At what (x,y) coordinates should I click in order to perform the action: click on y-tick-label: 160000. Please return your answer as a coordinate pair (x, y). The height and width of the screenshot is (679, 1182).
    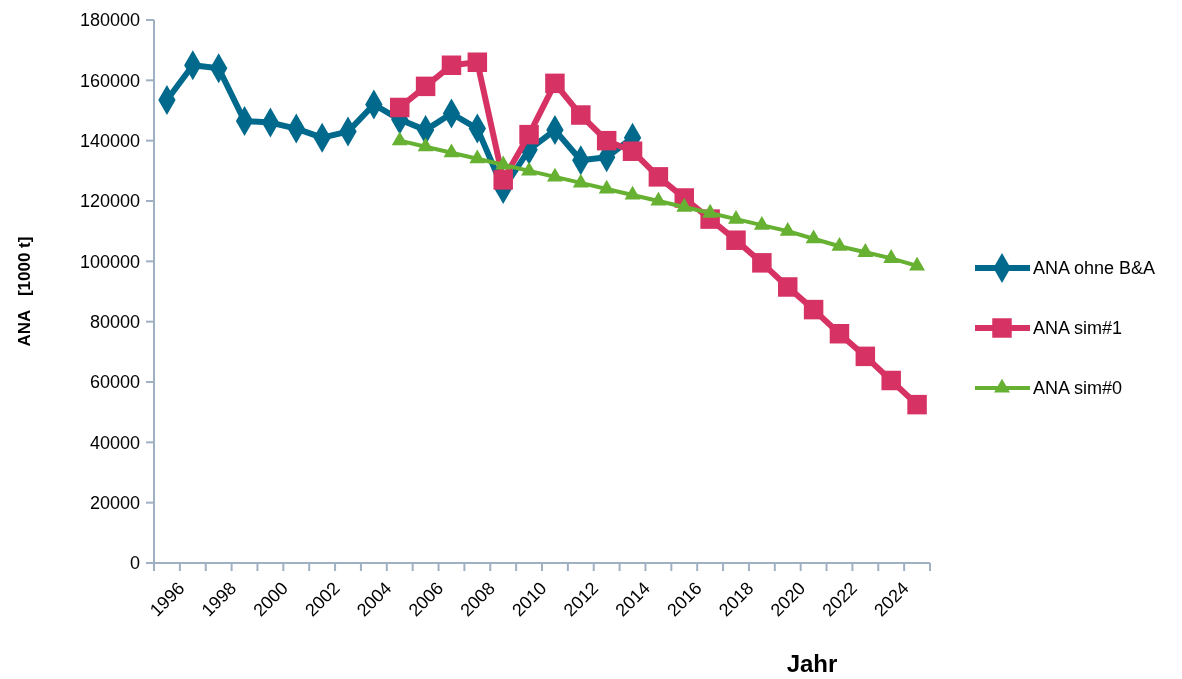
    Looking at the image, I should click on (109, 80).